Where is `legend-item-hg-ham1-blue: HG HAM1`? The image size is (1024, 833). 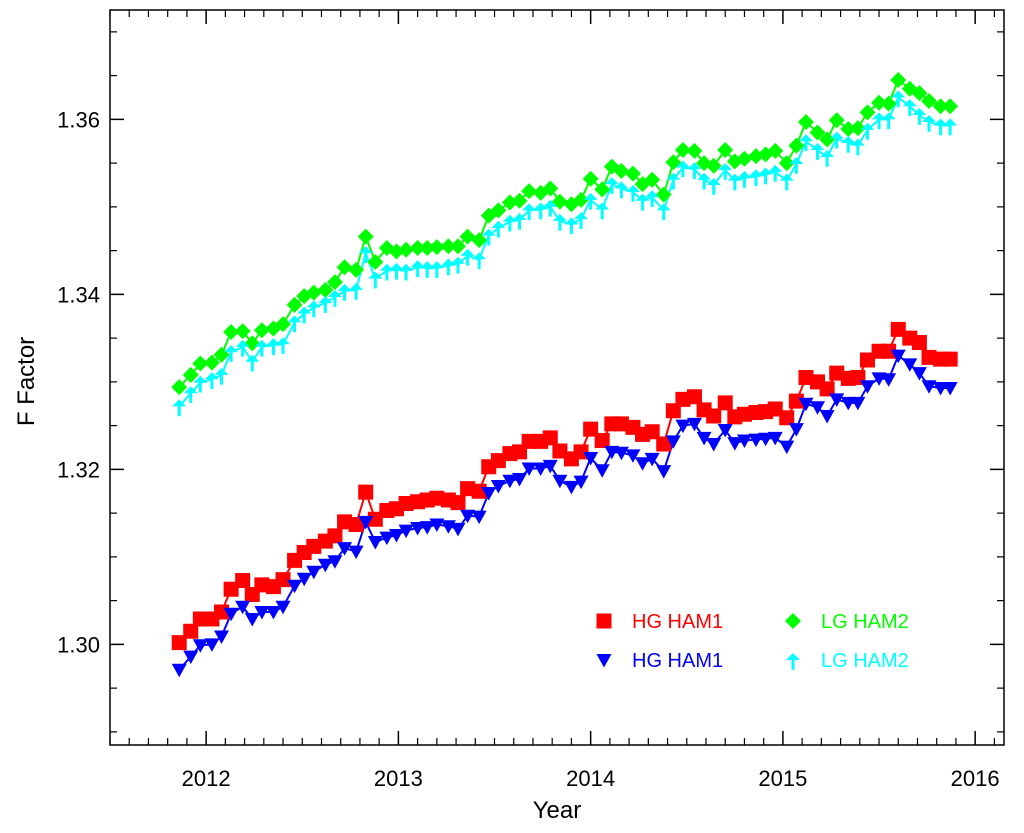
legend-item-hg-ham1-blue: HG HAM1 is located at coordinates (659, 661).